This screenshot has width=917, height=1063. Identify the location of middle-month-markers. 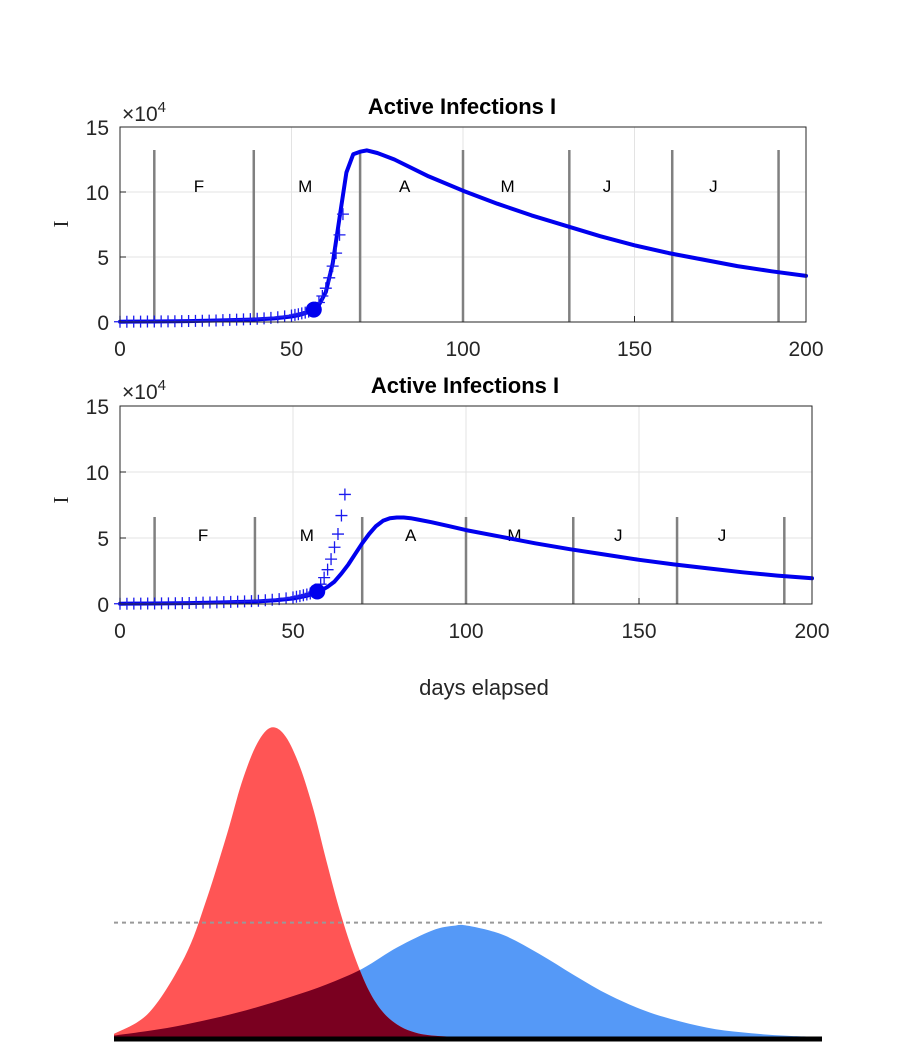
(469, 560).